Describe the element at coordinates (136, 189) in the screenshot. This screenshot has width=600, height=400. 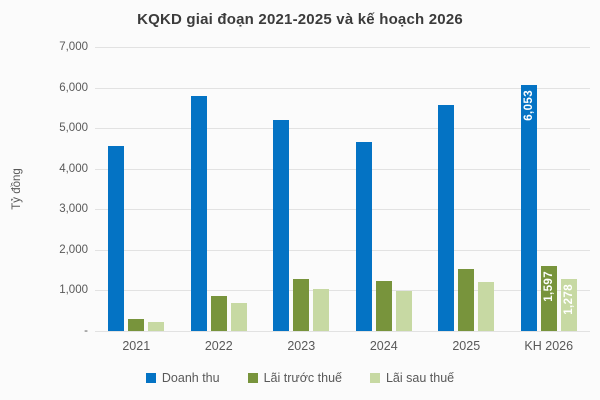
I see `bar-group-2021` at that location.